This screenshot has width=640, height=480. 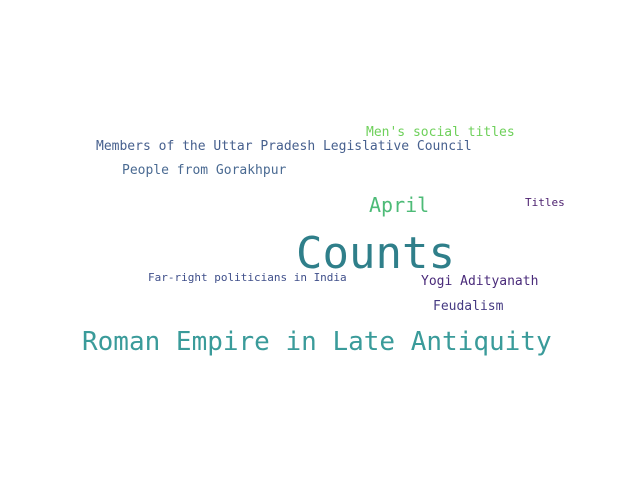 I want to click on word-mens-social-titles: Men's social titles, so click(x=440, y=132).